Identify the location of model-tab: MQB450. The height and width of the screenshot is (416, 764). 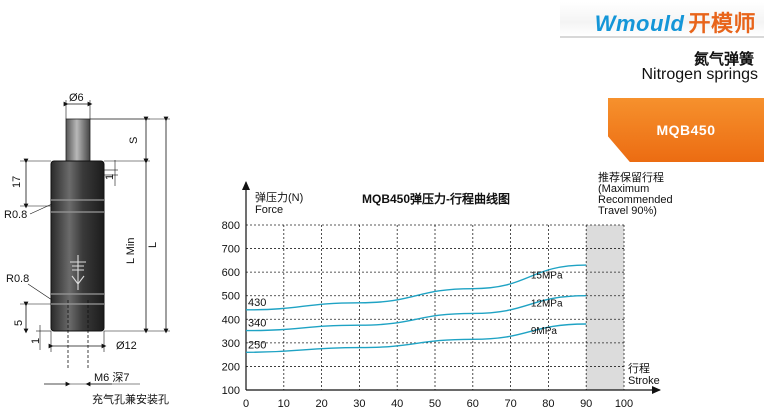
(686, 130).